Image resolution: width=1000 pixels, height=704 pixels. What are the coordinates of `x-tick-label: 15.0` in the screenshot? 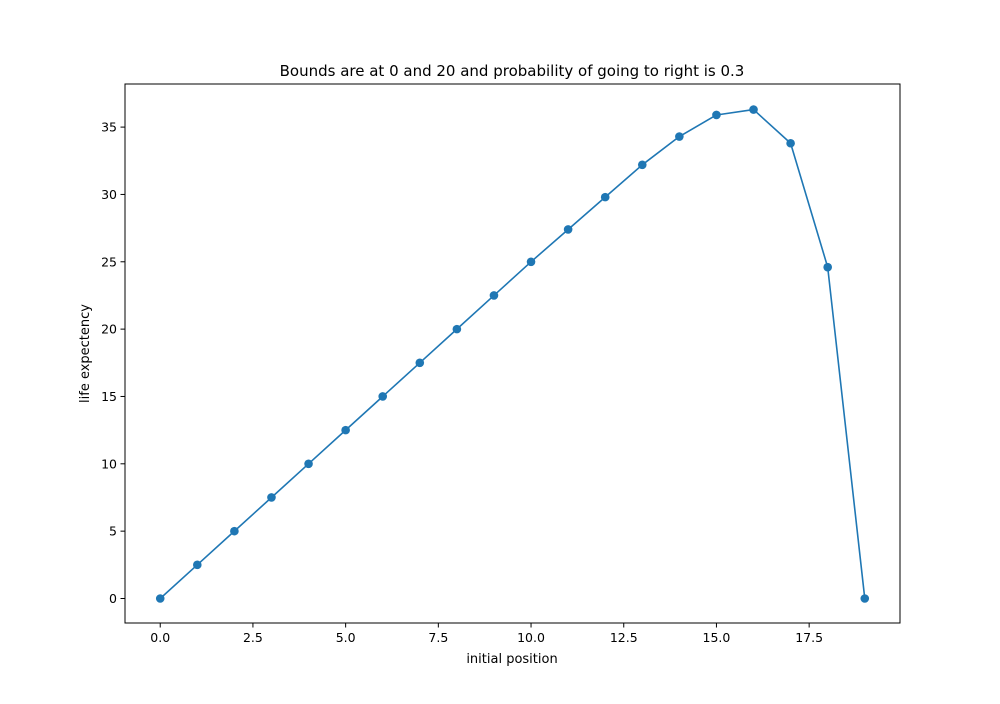 It's located at (717, 637).